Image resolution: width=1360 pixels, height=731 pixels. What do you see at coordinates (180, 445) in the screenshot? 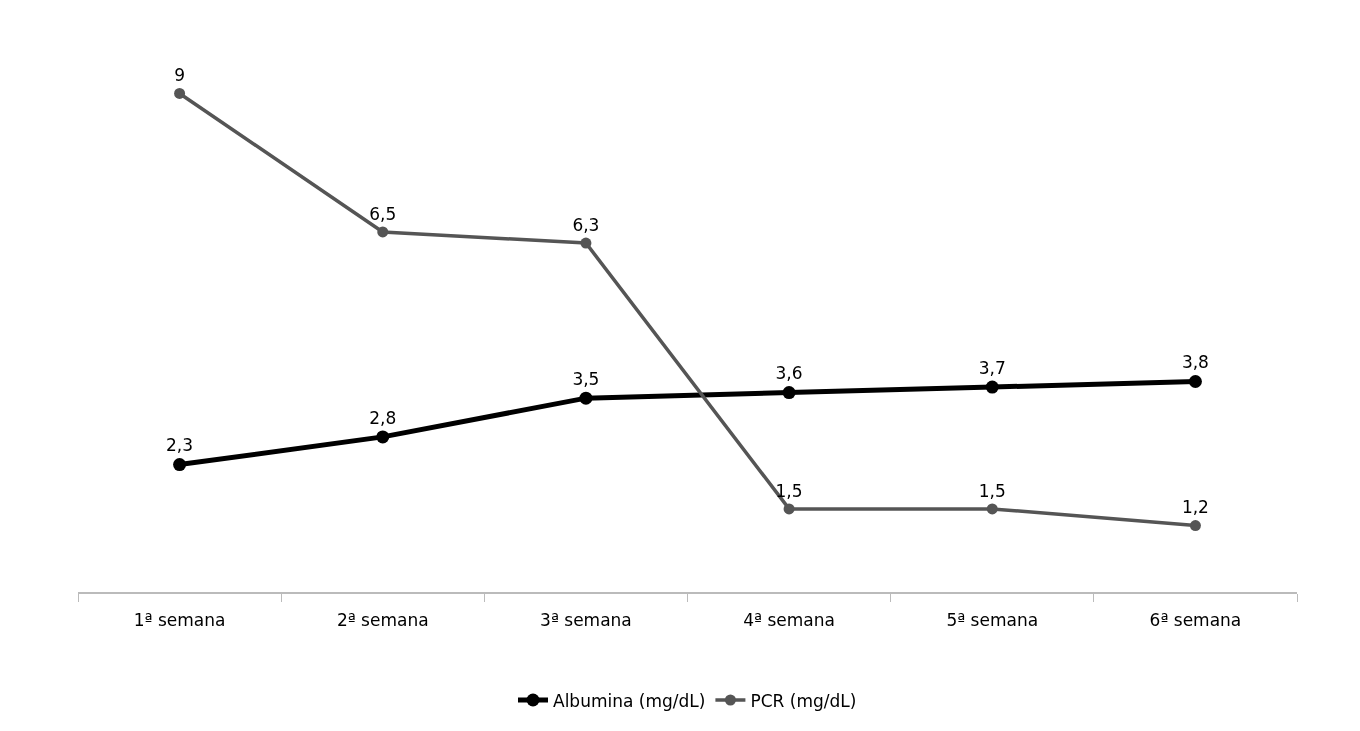
I see `data-label: 2,3` at bounding box center [180, 445].